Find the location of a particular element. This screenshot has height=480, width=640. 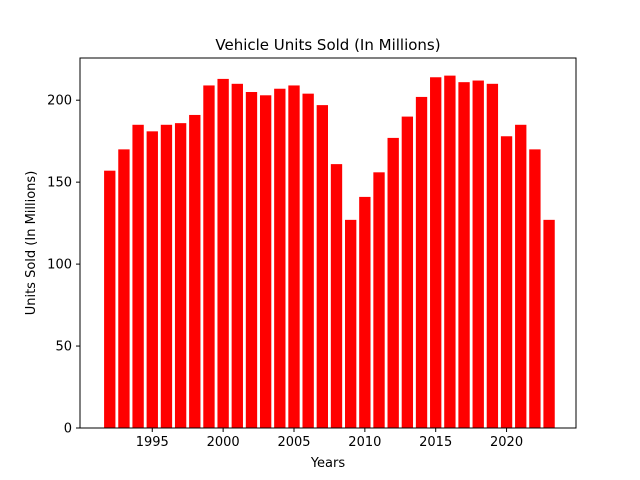

bar-2017 is located at coordinates (464, 255).